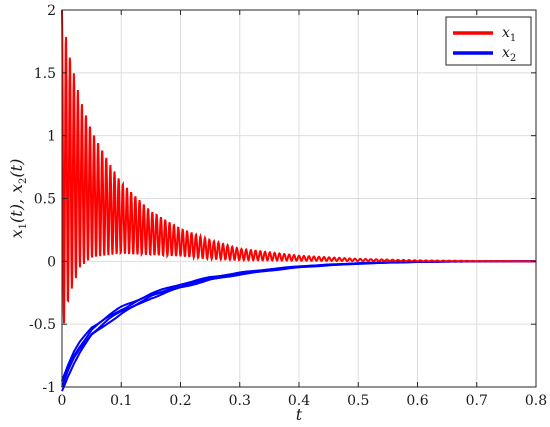 Image resolution: width=550 pixels, height=427 pixels. I want to click on x-tick-label: 0.5, so click(358, 401).